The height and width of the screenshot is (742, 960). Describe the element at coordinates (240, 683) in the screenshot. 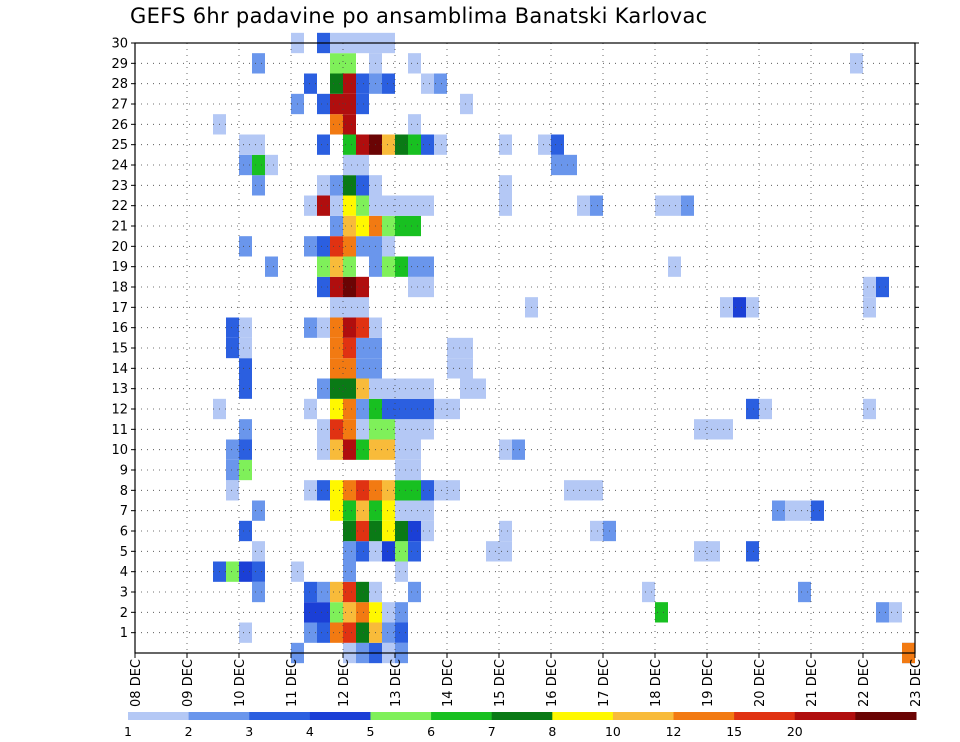

I see `x-tick-label: 10 DEC` at that location.